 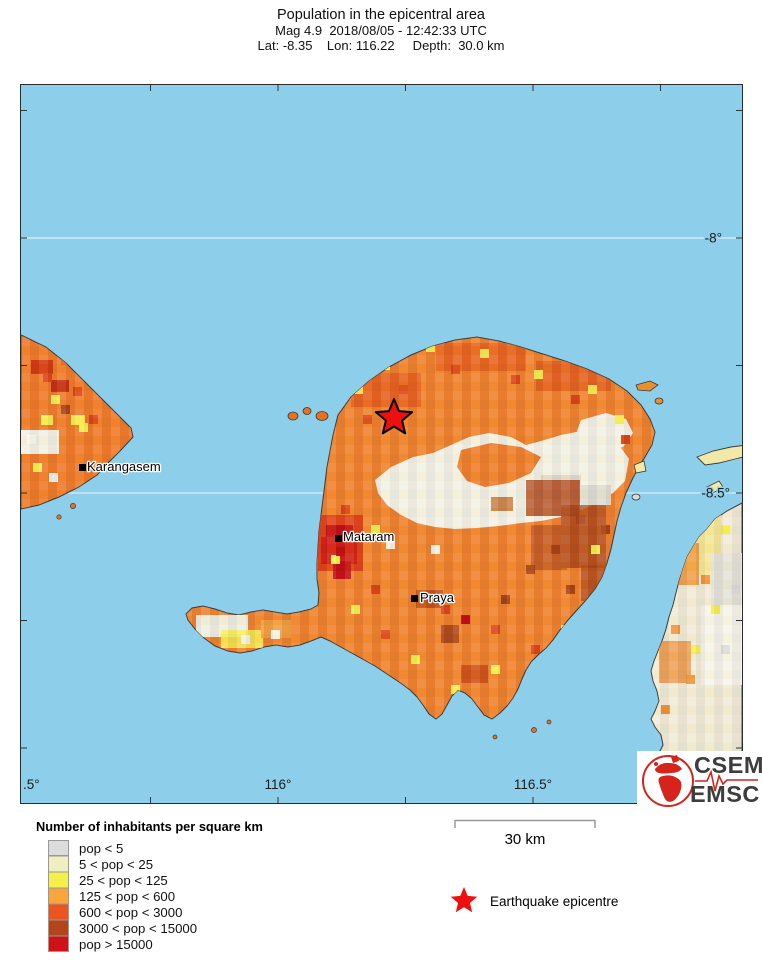 What do you see at coordinates (525, 839) in the screenshot?
I see `scale-bar-label: 30 km` at bounding box center [525, 839].